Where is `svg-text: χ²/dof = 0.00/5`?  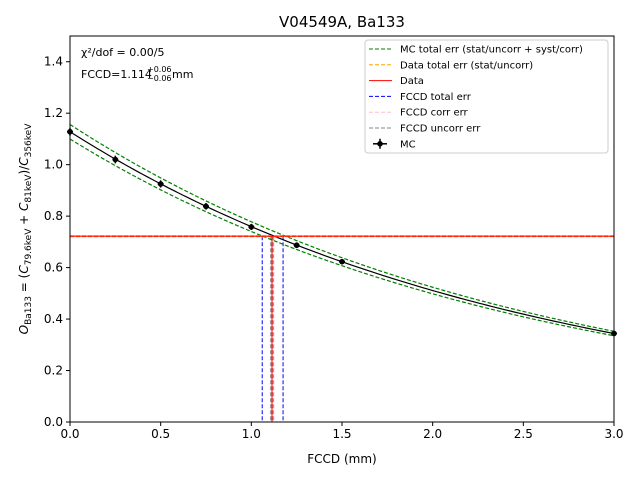
svg-text: χ²/dof = 0.00/5 is located at coordinates (122, 52).